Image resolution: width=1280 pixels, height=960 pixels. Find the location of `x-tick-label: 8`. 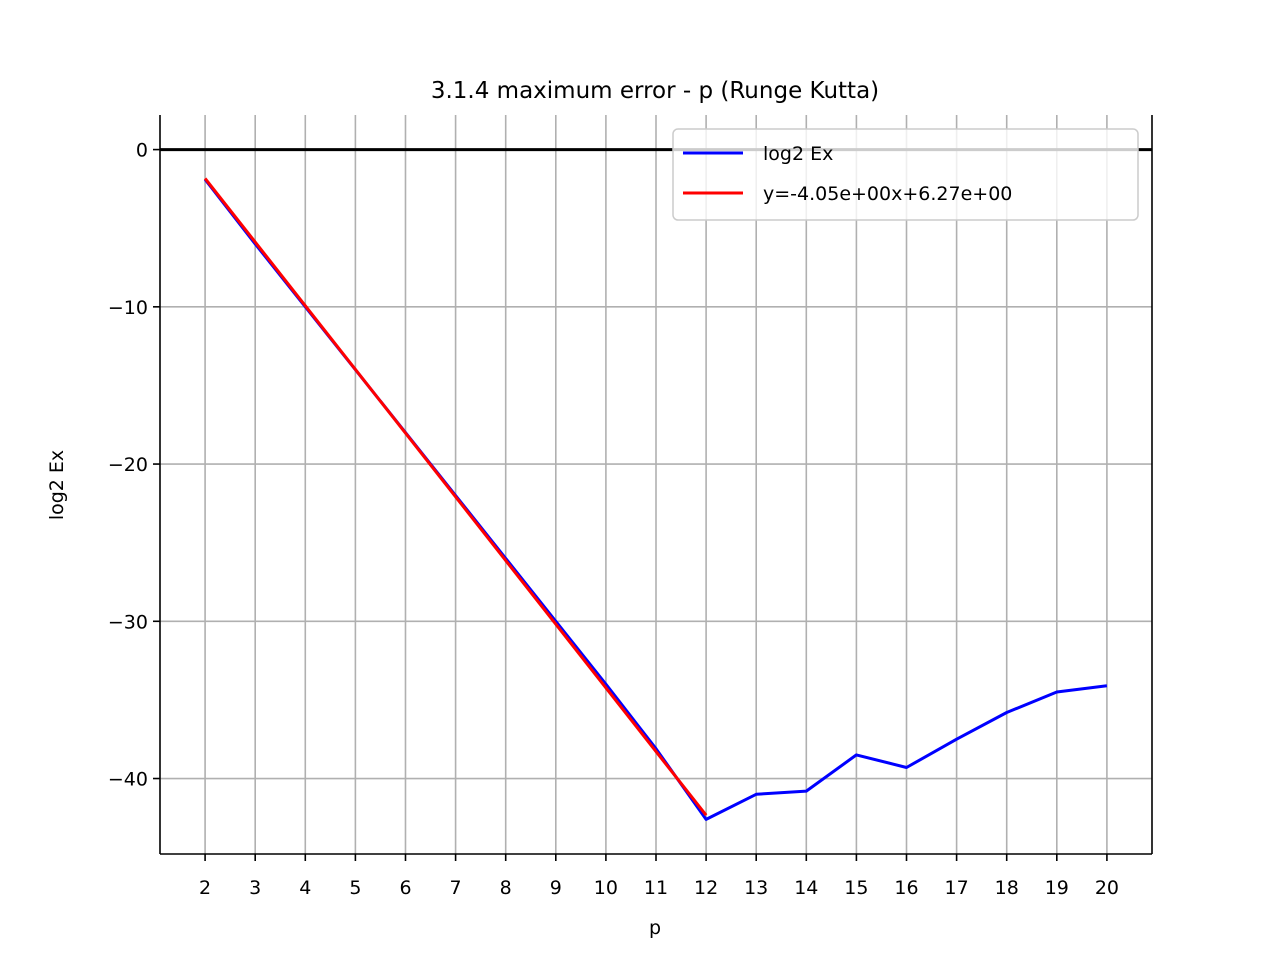

x-tick-label: 8 is located at coordinates (506, 888).